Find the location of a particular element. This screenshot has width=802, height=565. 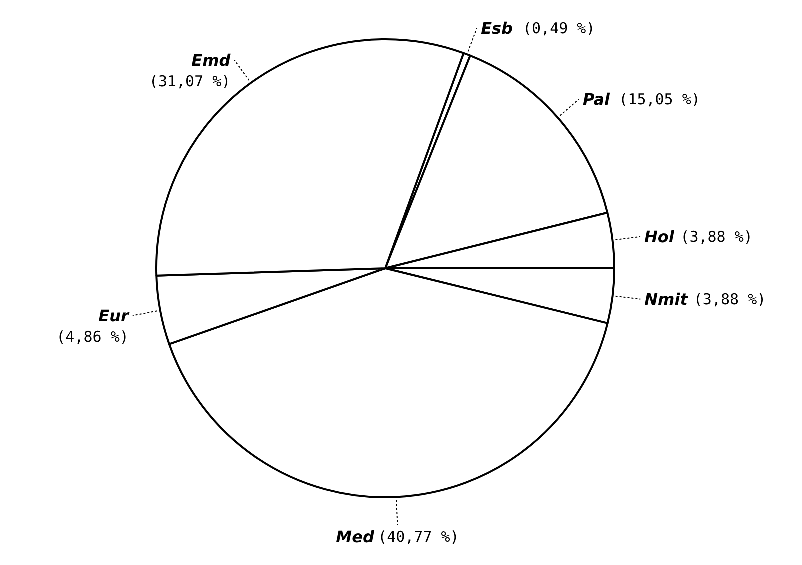

data-label: (15,05 %) is located at coordinates (659, 99).